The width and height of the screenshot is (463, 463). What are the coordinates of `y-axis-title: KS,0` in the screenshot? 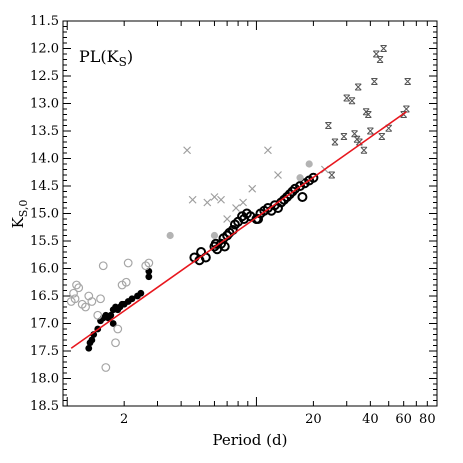 It's located at (19, 214).